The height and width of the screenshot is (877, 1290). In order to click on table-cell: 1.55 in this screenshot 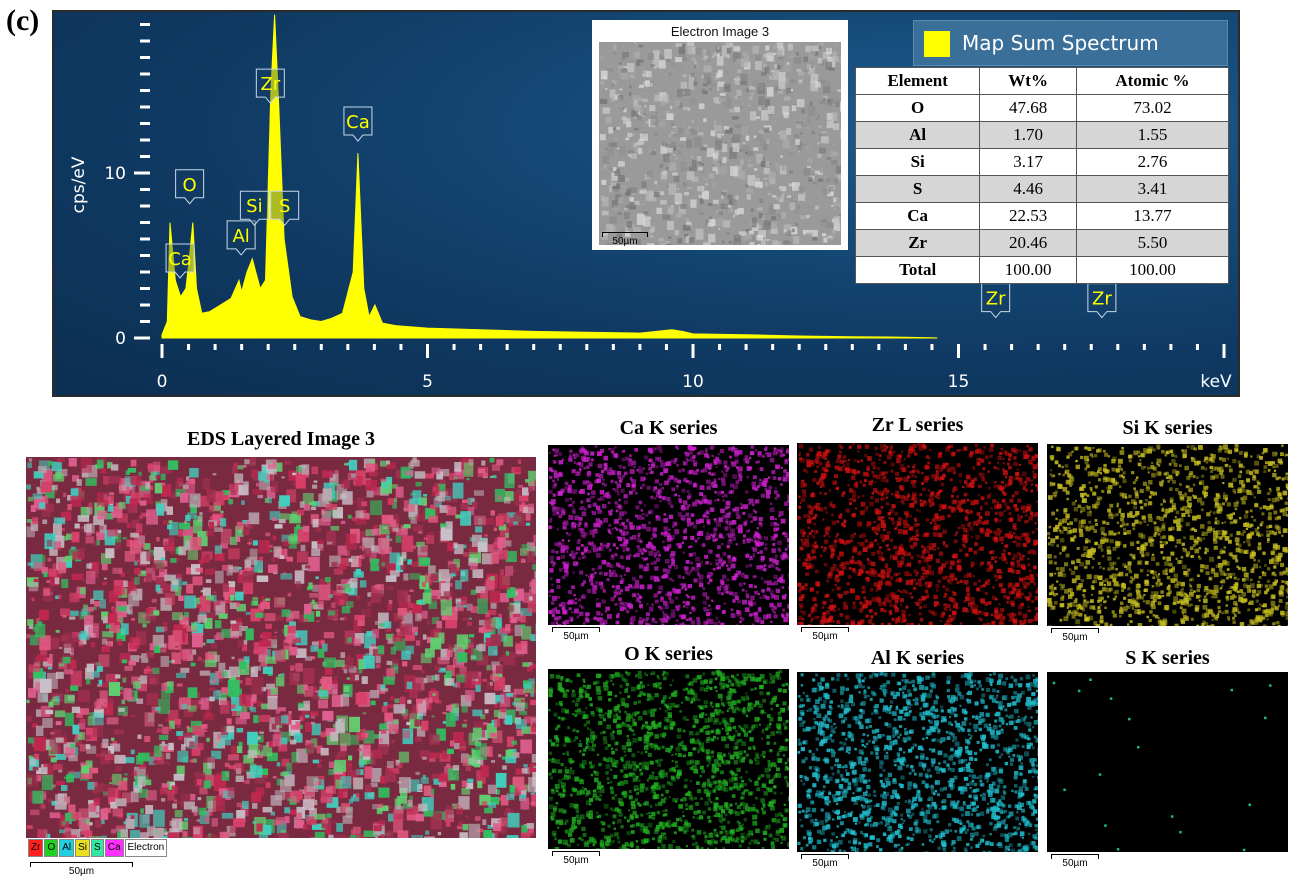, I will do `click(1152, 135)`.